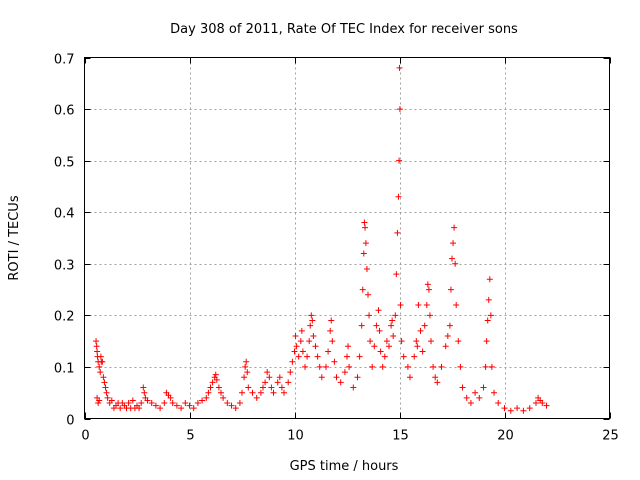 The height and width of the screenshot is (480, 640). I want to click on y-tick-label: 0.4, so click(64, 214).